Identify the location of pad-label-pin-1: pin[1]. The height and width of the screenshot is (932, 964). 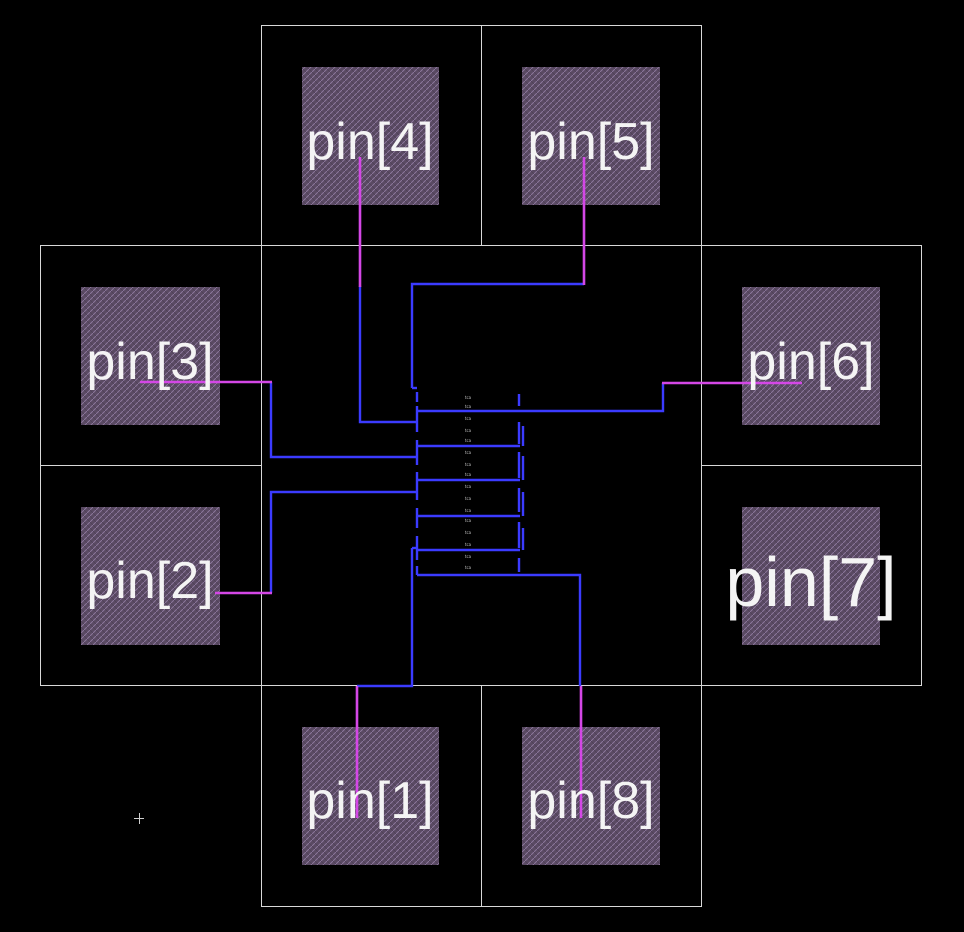
(369, 801).